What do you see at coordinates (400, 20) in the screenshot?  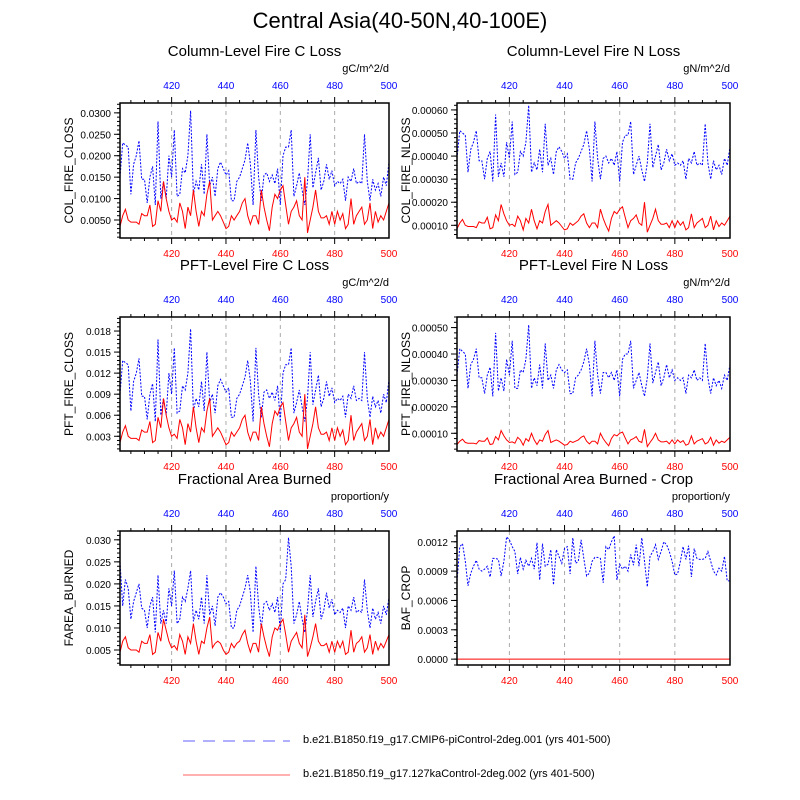 I see `figure-title: Central Asia(40-50N,40-100E)` at bounding box center [400, 20].